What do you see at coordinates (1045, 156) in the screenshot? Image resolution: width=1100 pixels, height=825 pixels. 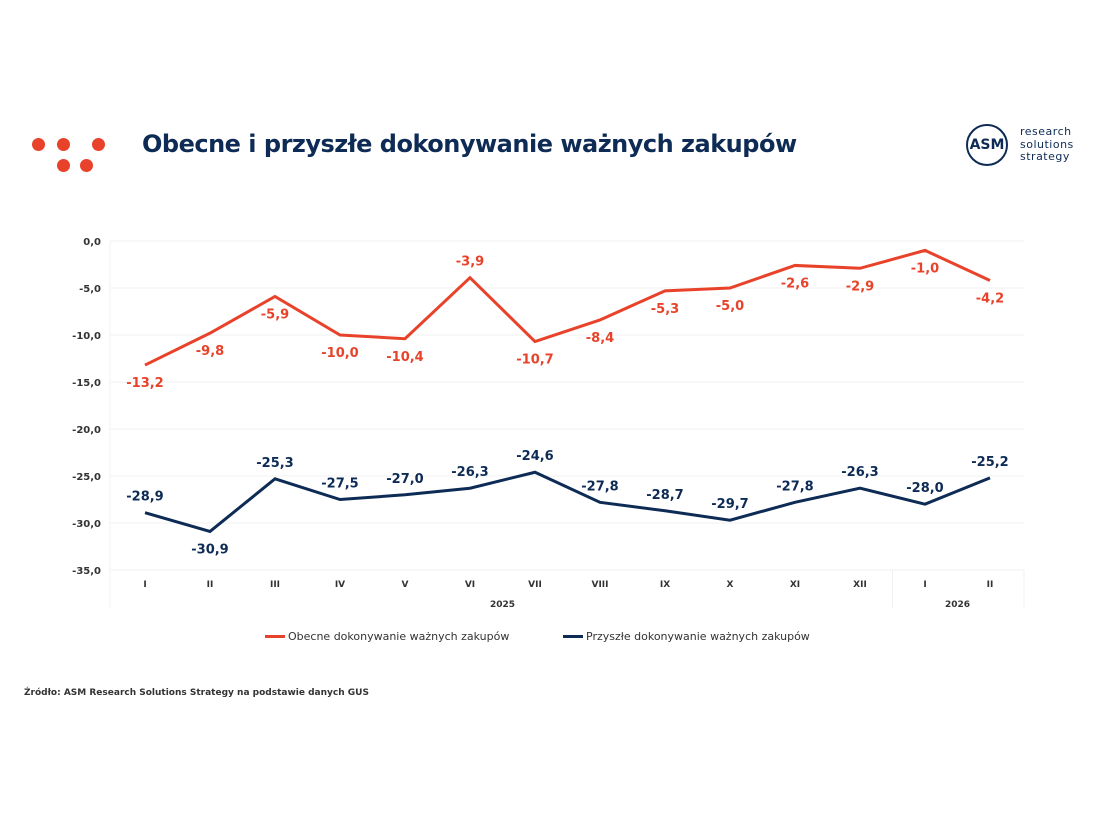 I see `logo-line: strategy` at bounding box center [1045, 156].